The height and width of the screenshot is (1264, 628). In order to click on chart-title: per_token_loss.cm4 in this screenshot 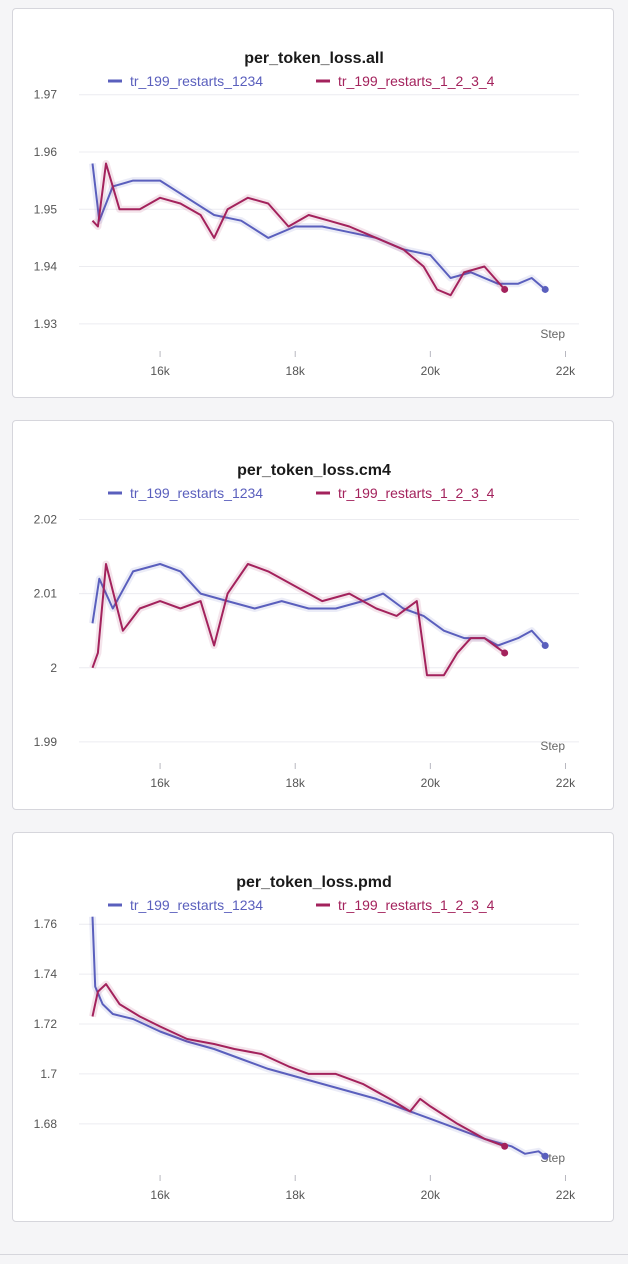, I will do `click(314, 470)`.